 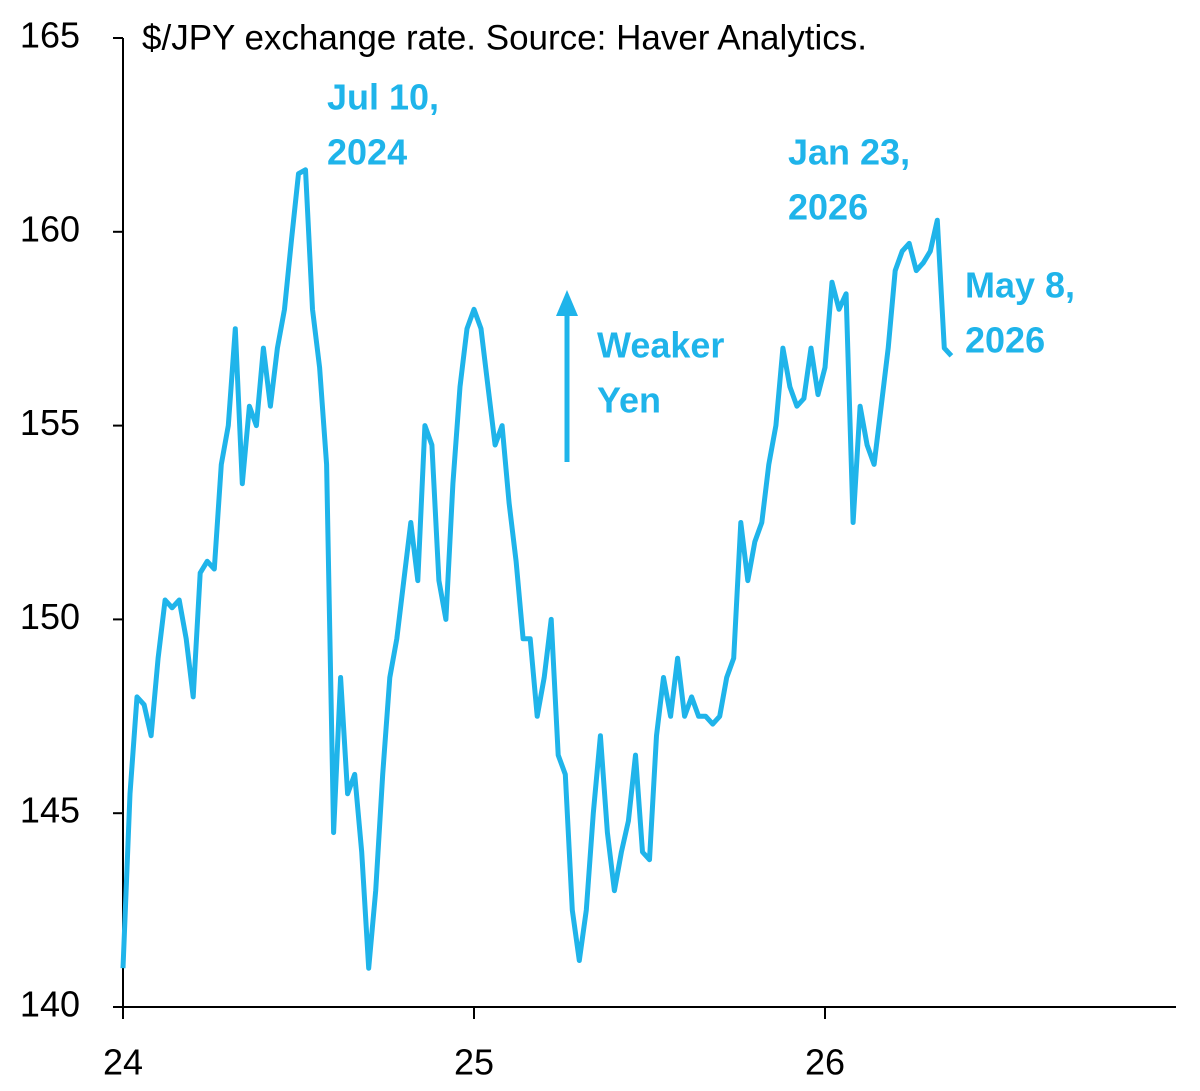 I want to click on arrow-head, so click(x=567, y=303).